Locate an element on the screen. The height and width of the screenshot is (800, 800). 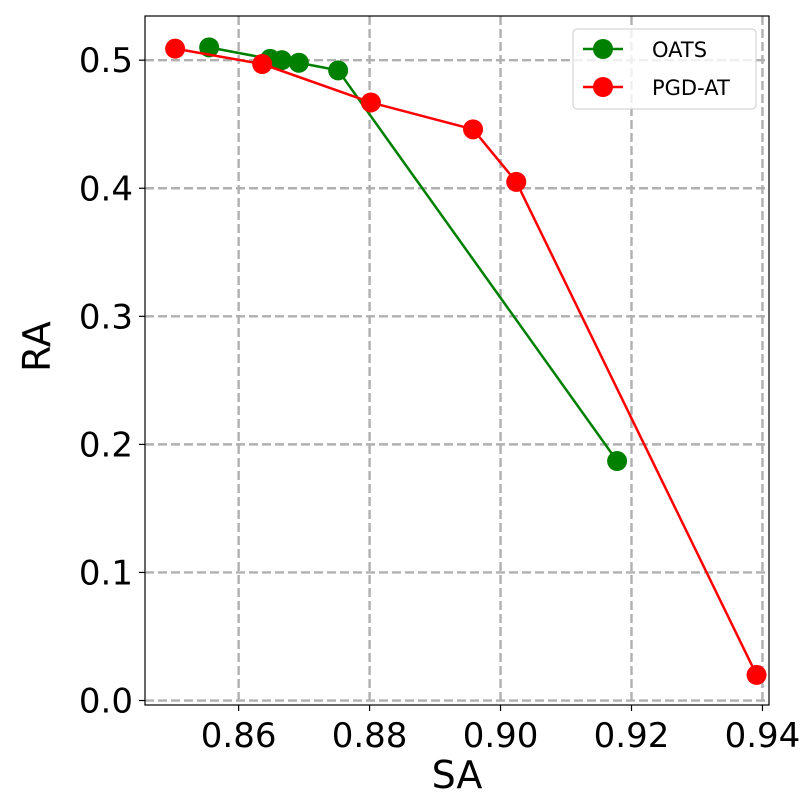
y-tick-label: 0.2 is located at coordinates (106, 445).